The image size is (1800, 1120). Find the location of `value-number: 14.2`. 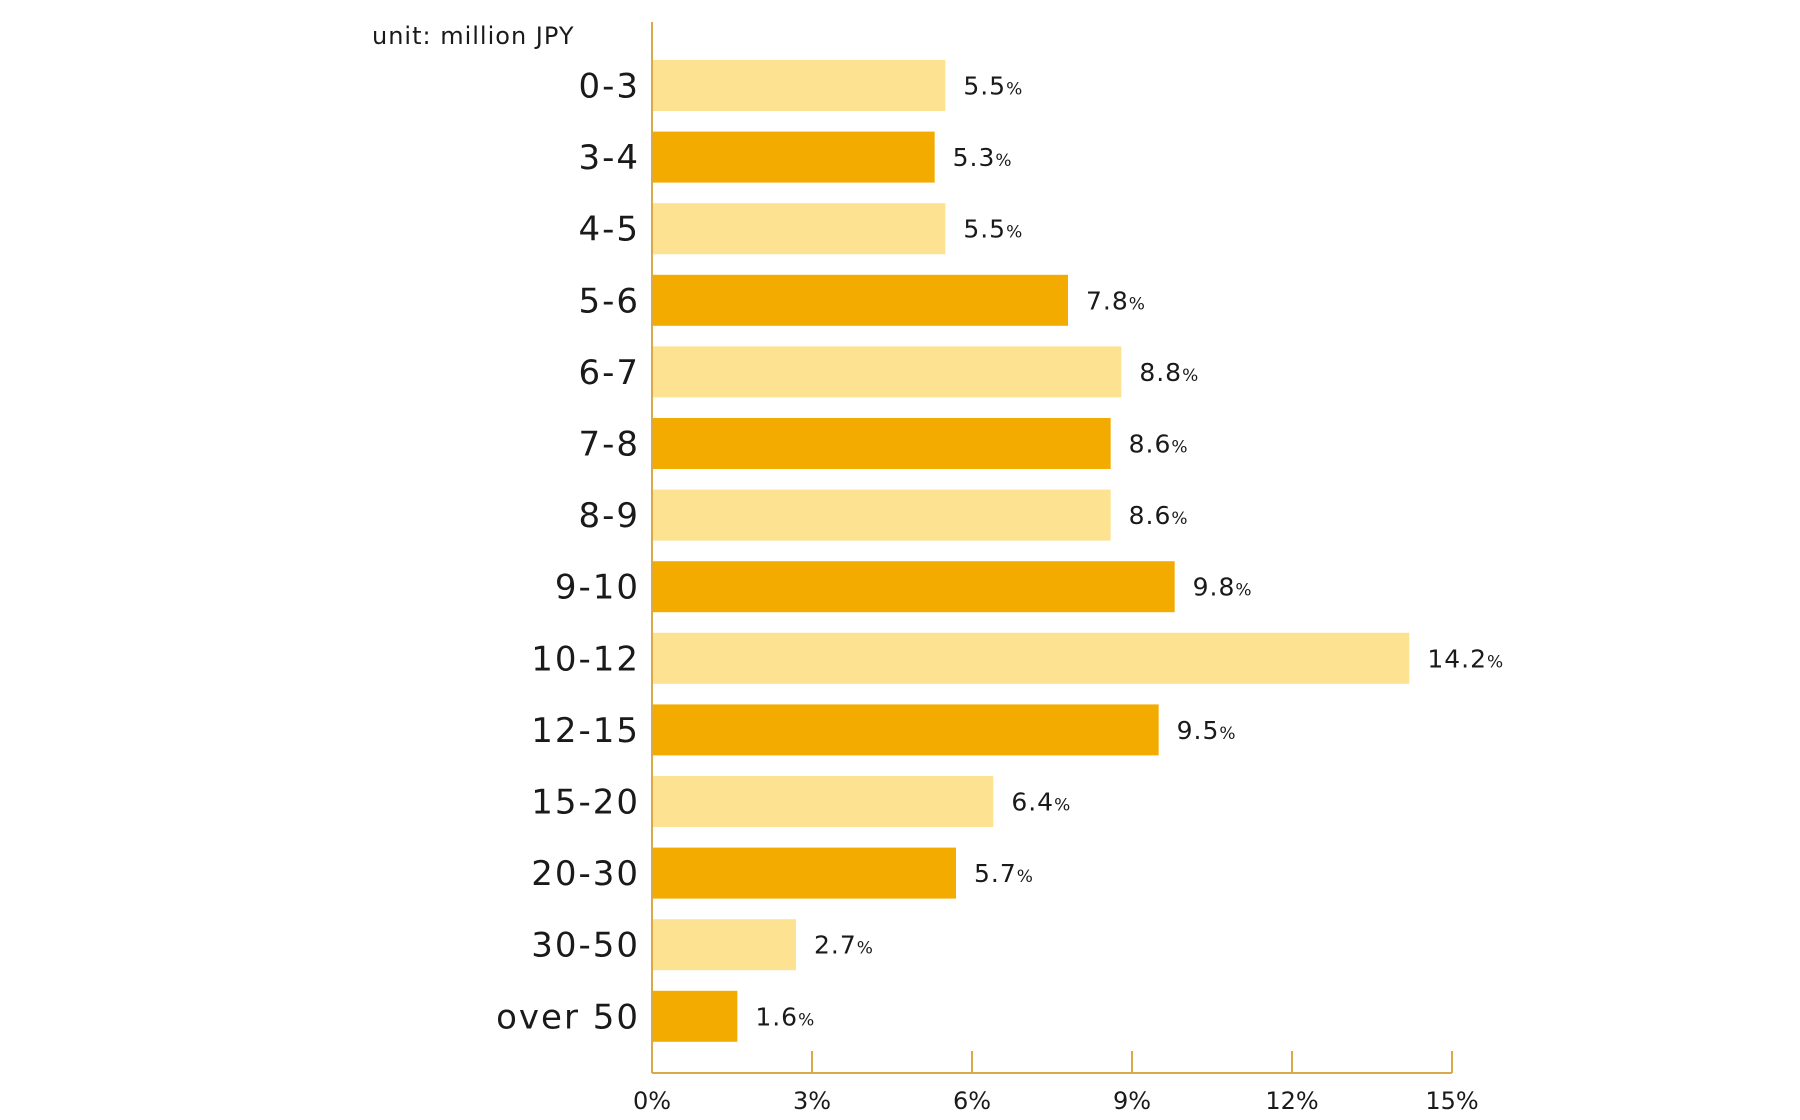

value-number: 14.2 is located at coordinates (1457, 658).